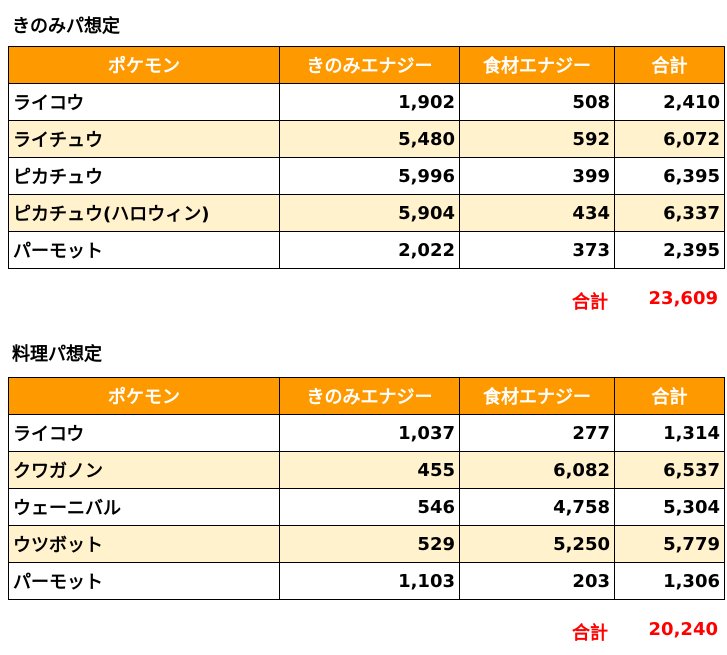  Describe the element at coordinates (144, 544) in the screenshot. I see `pokemon-name: ウツボット` at that location.